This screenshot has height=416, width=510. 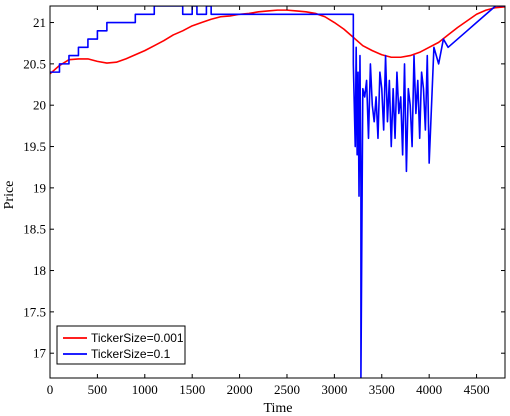 I want to click on x-tick-label: 2000, so click(x=240, y=389).